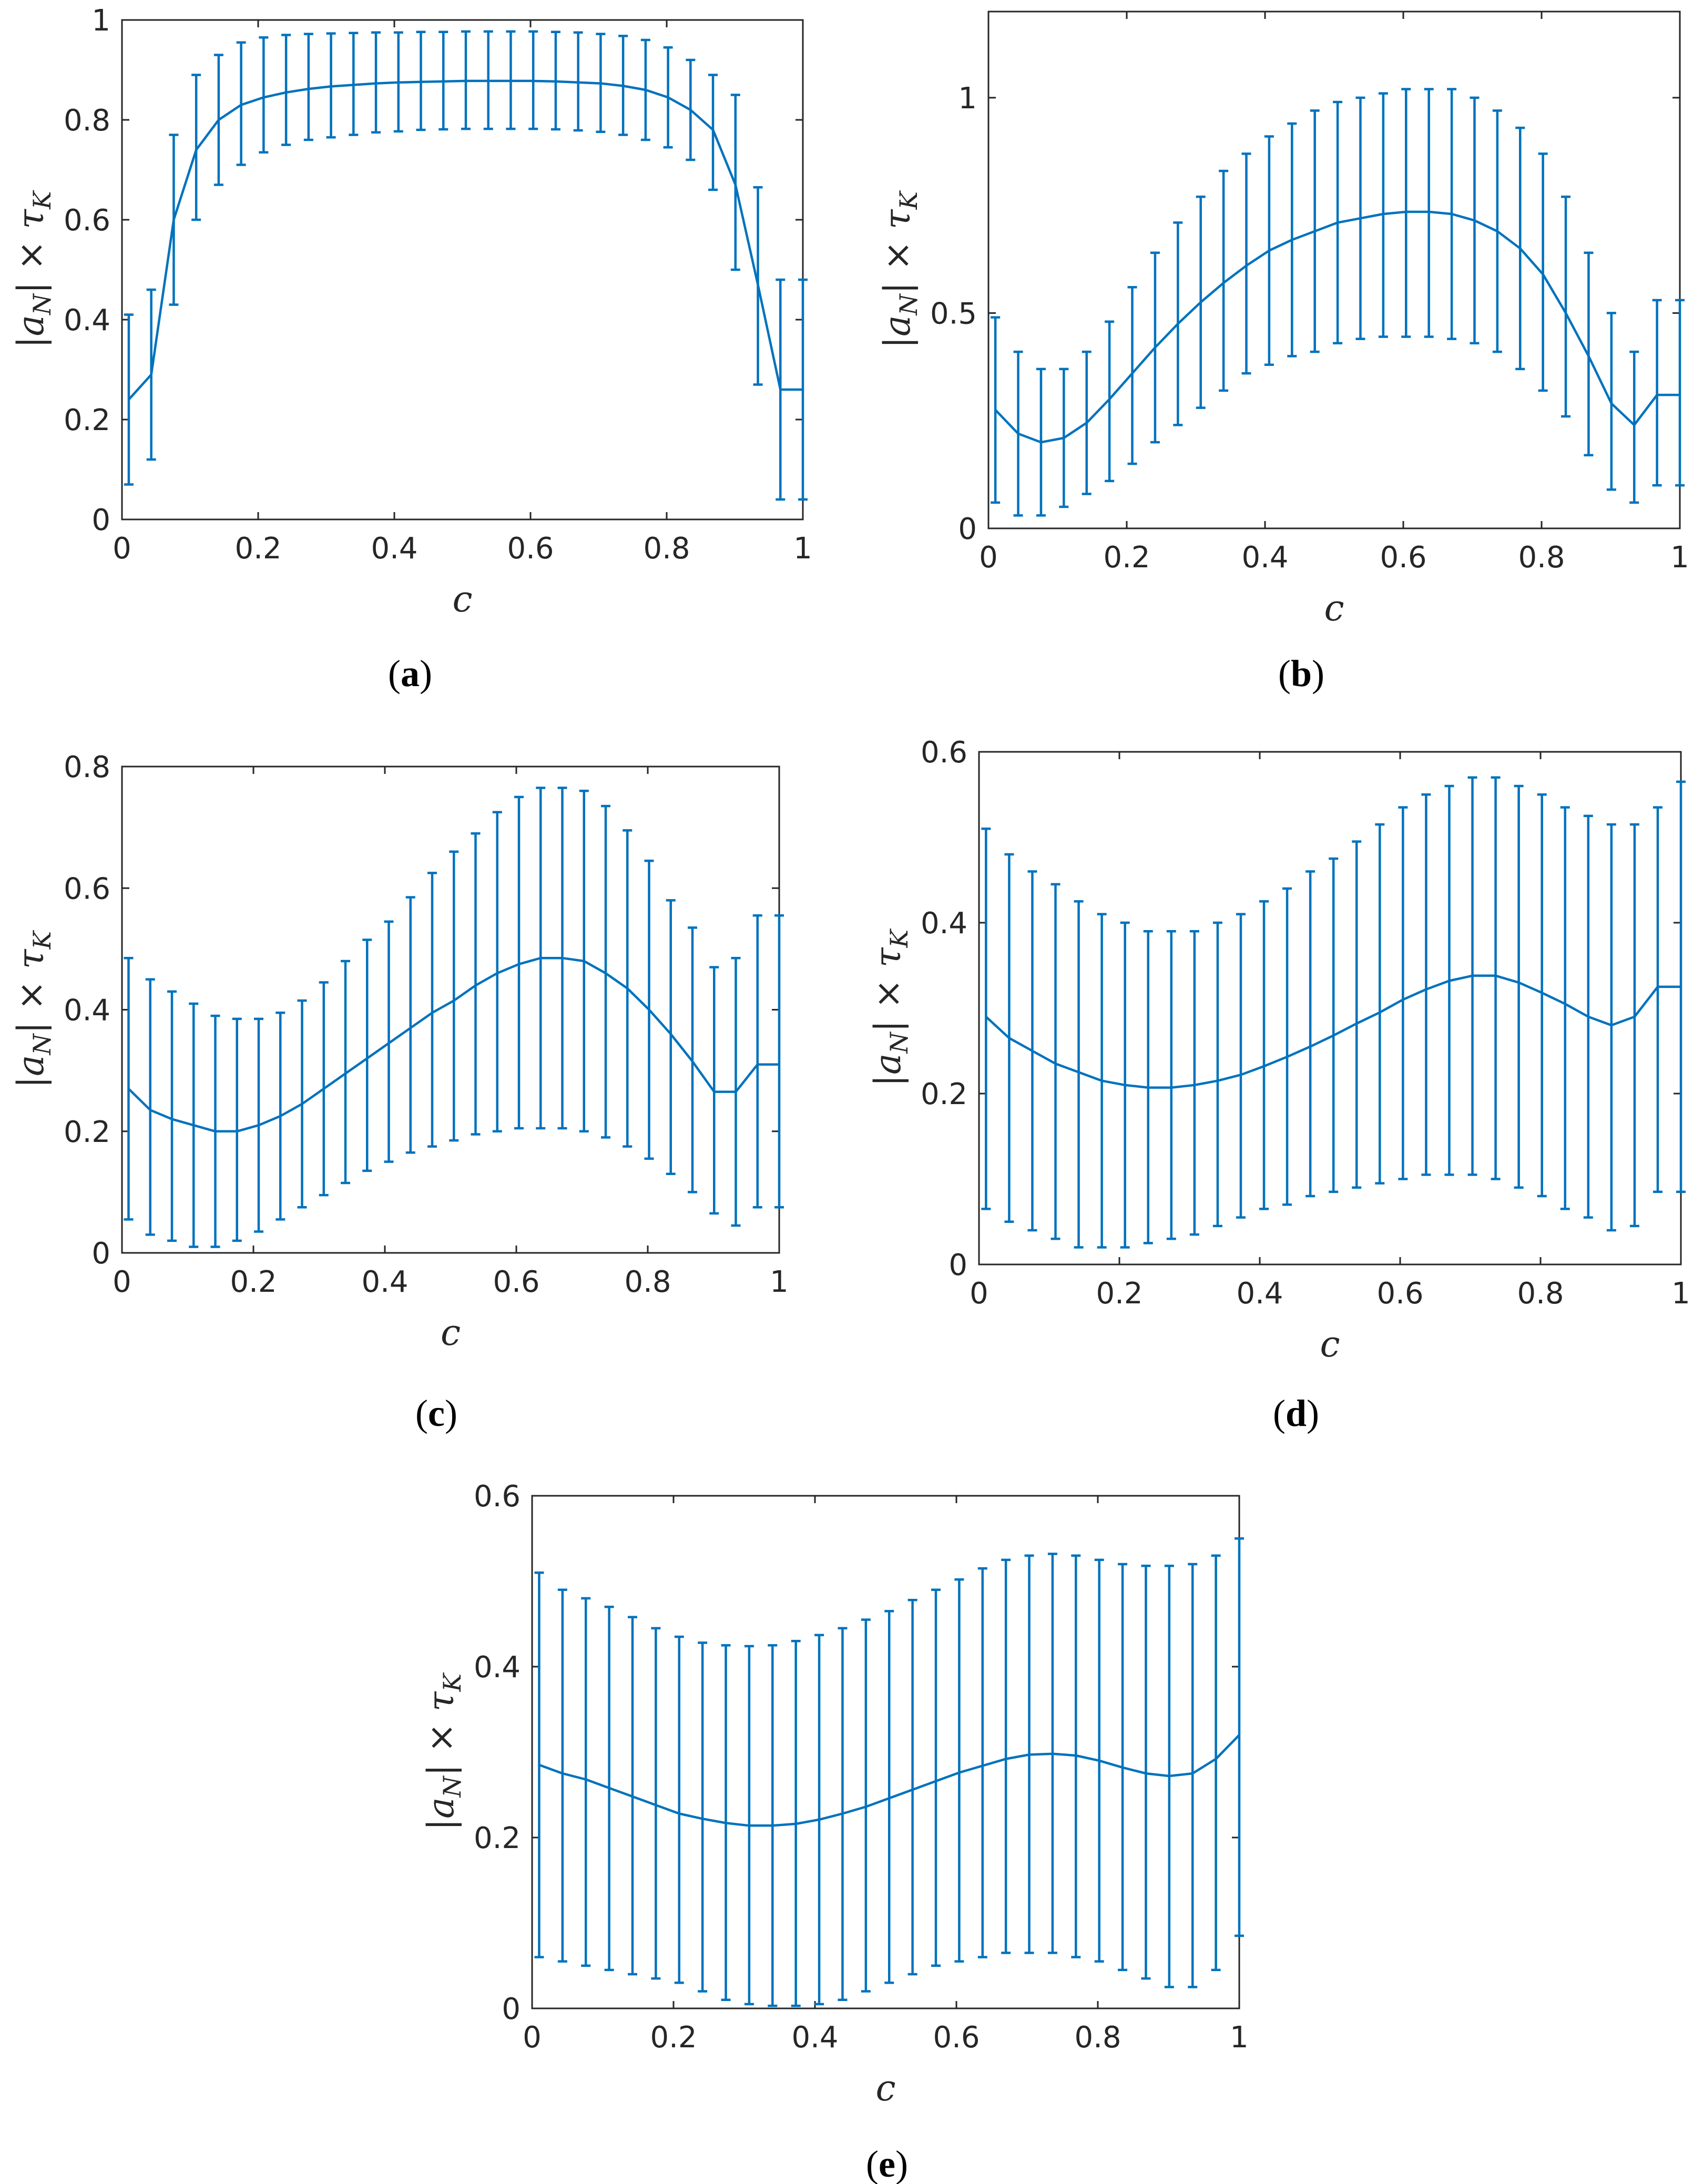 This screenshot has width=1693, height=2184. I want to click on y-axis-label-d: |aN| × τK, so click(890, 1007).